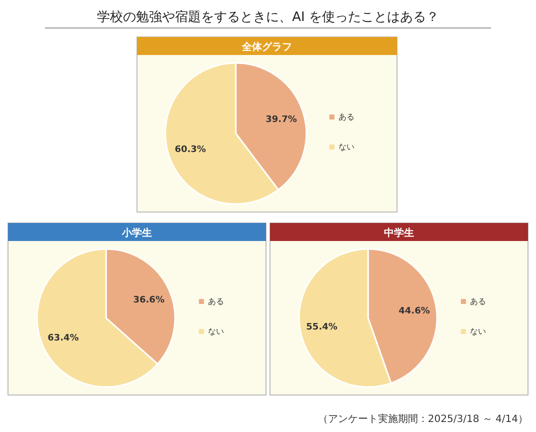  I want to click on data-label: 39.7%, so click(281, 119).